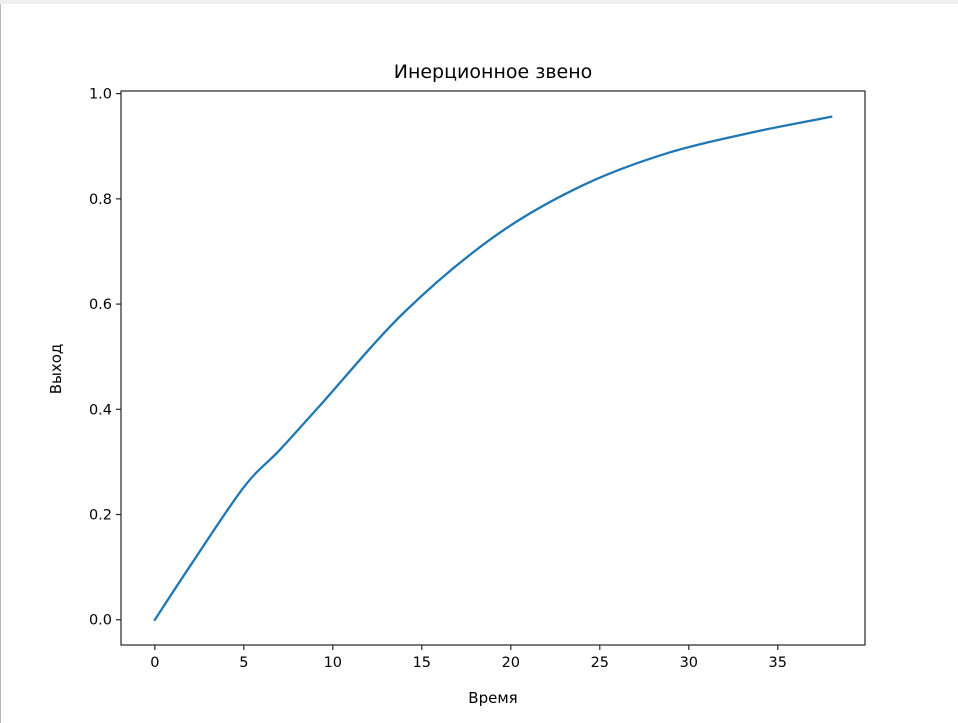 The width and height of the screenshot is (958, 723). What do you see at coordinates (243, 663) in the screenshot?
I see `x-tick-label: 5` at bounding box center [243, 663].